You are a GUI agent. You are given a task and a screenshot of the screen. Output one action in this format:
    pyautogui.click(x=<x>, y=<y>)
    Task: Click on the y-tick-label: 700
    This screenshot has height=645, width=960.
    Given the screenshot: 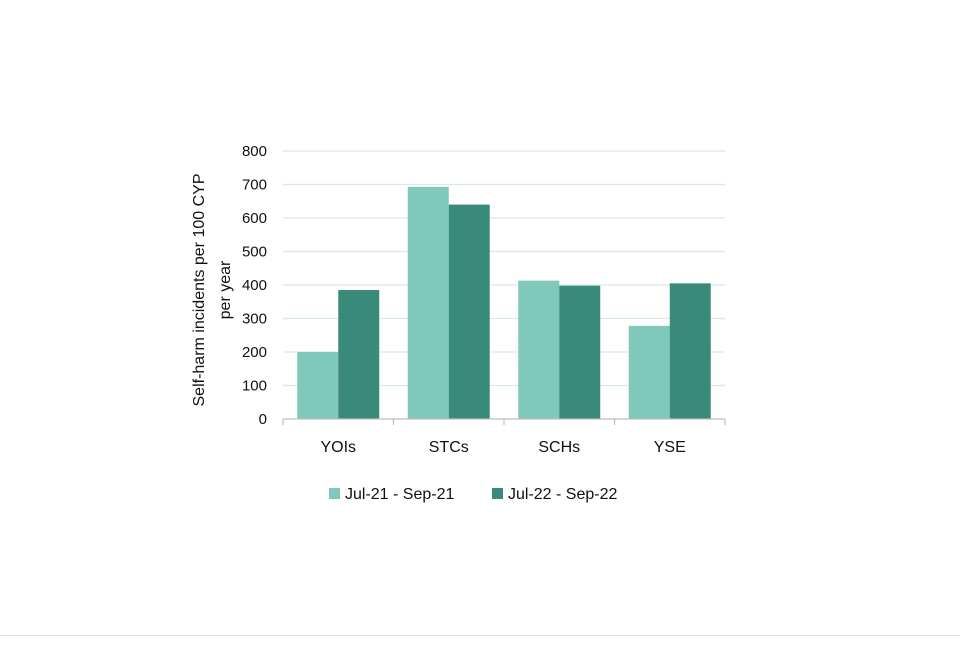 What is the action you would take?
    pyautogui.click(x=254, y=185)
    